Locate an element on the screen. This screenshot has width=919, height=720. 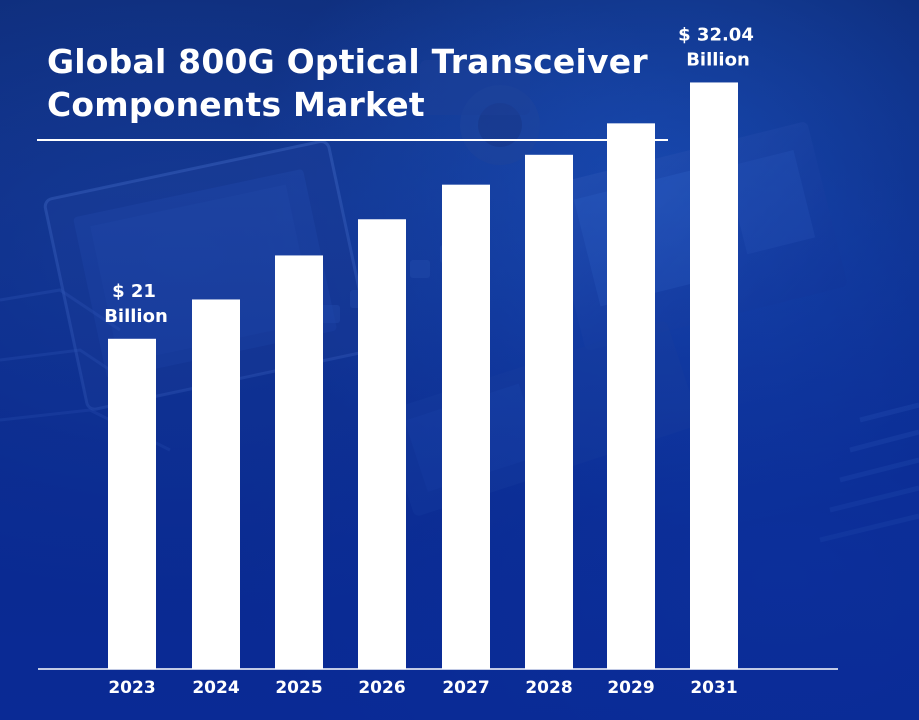
x-tick-label-2029: 2029 is located at coordinates (630, 688).